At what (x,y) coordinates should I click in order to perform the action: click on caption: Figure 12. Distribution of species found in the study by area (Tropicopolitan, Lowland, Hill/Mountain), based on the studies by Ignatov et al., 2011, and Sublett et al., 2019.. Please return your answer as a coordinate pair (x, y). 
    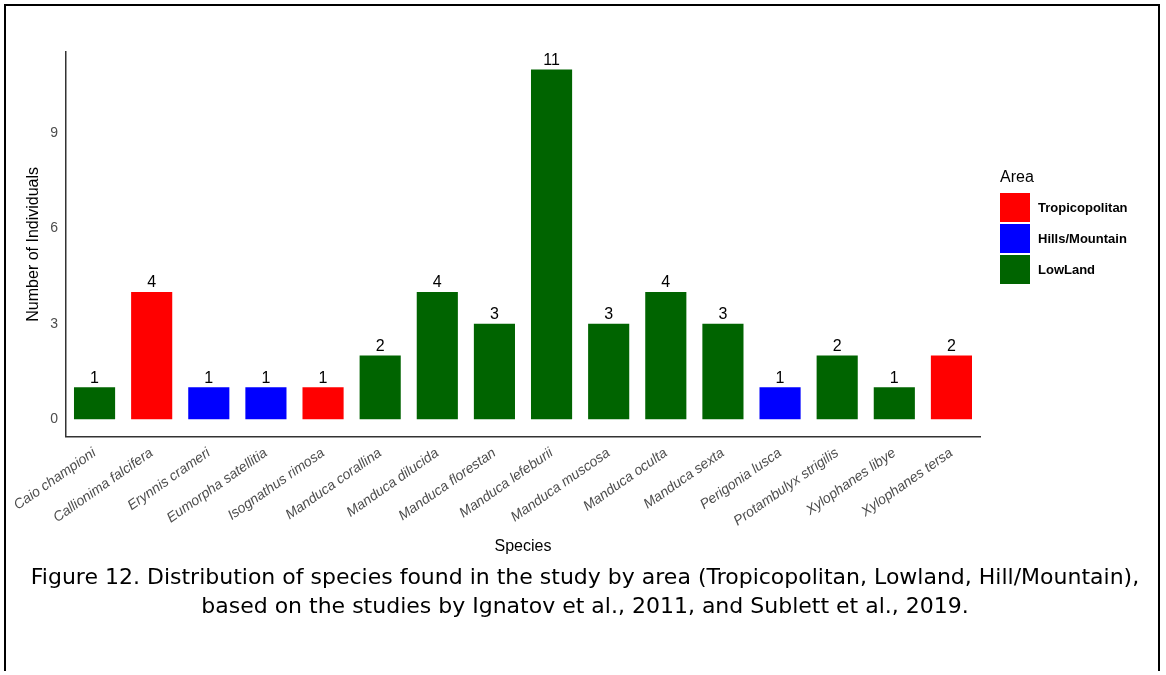
    Looking at the image, I should click on (585, 591).